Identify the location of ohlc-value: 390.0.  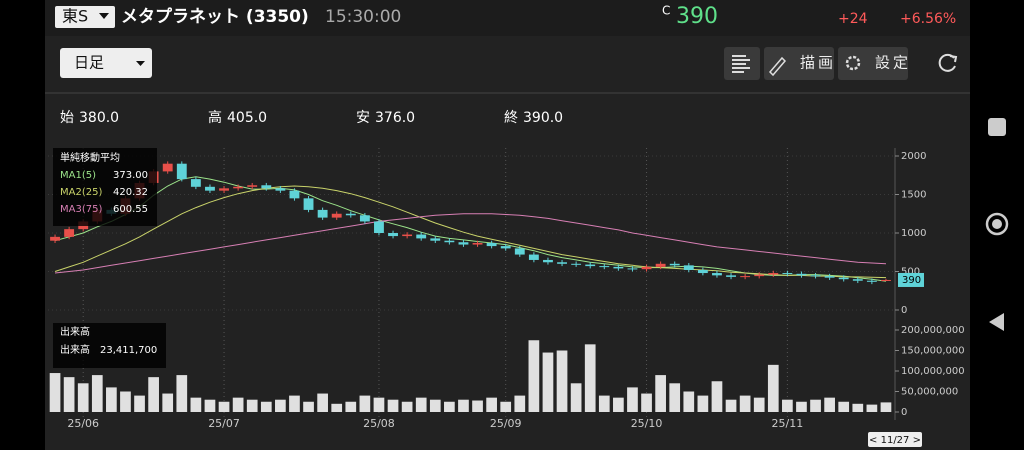
(543, 118).